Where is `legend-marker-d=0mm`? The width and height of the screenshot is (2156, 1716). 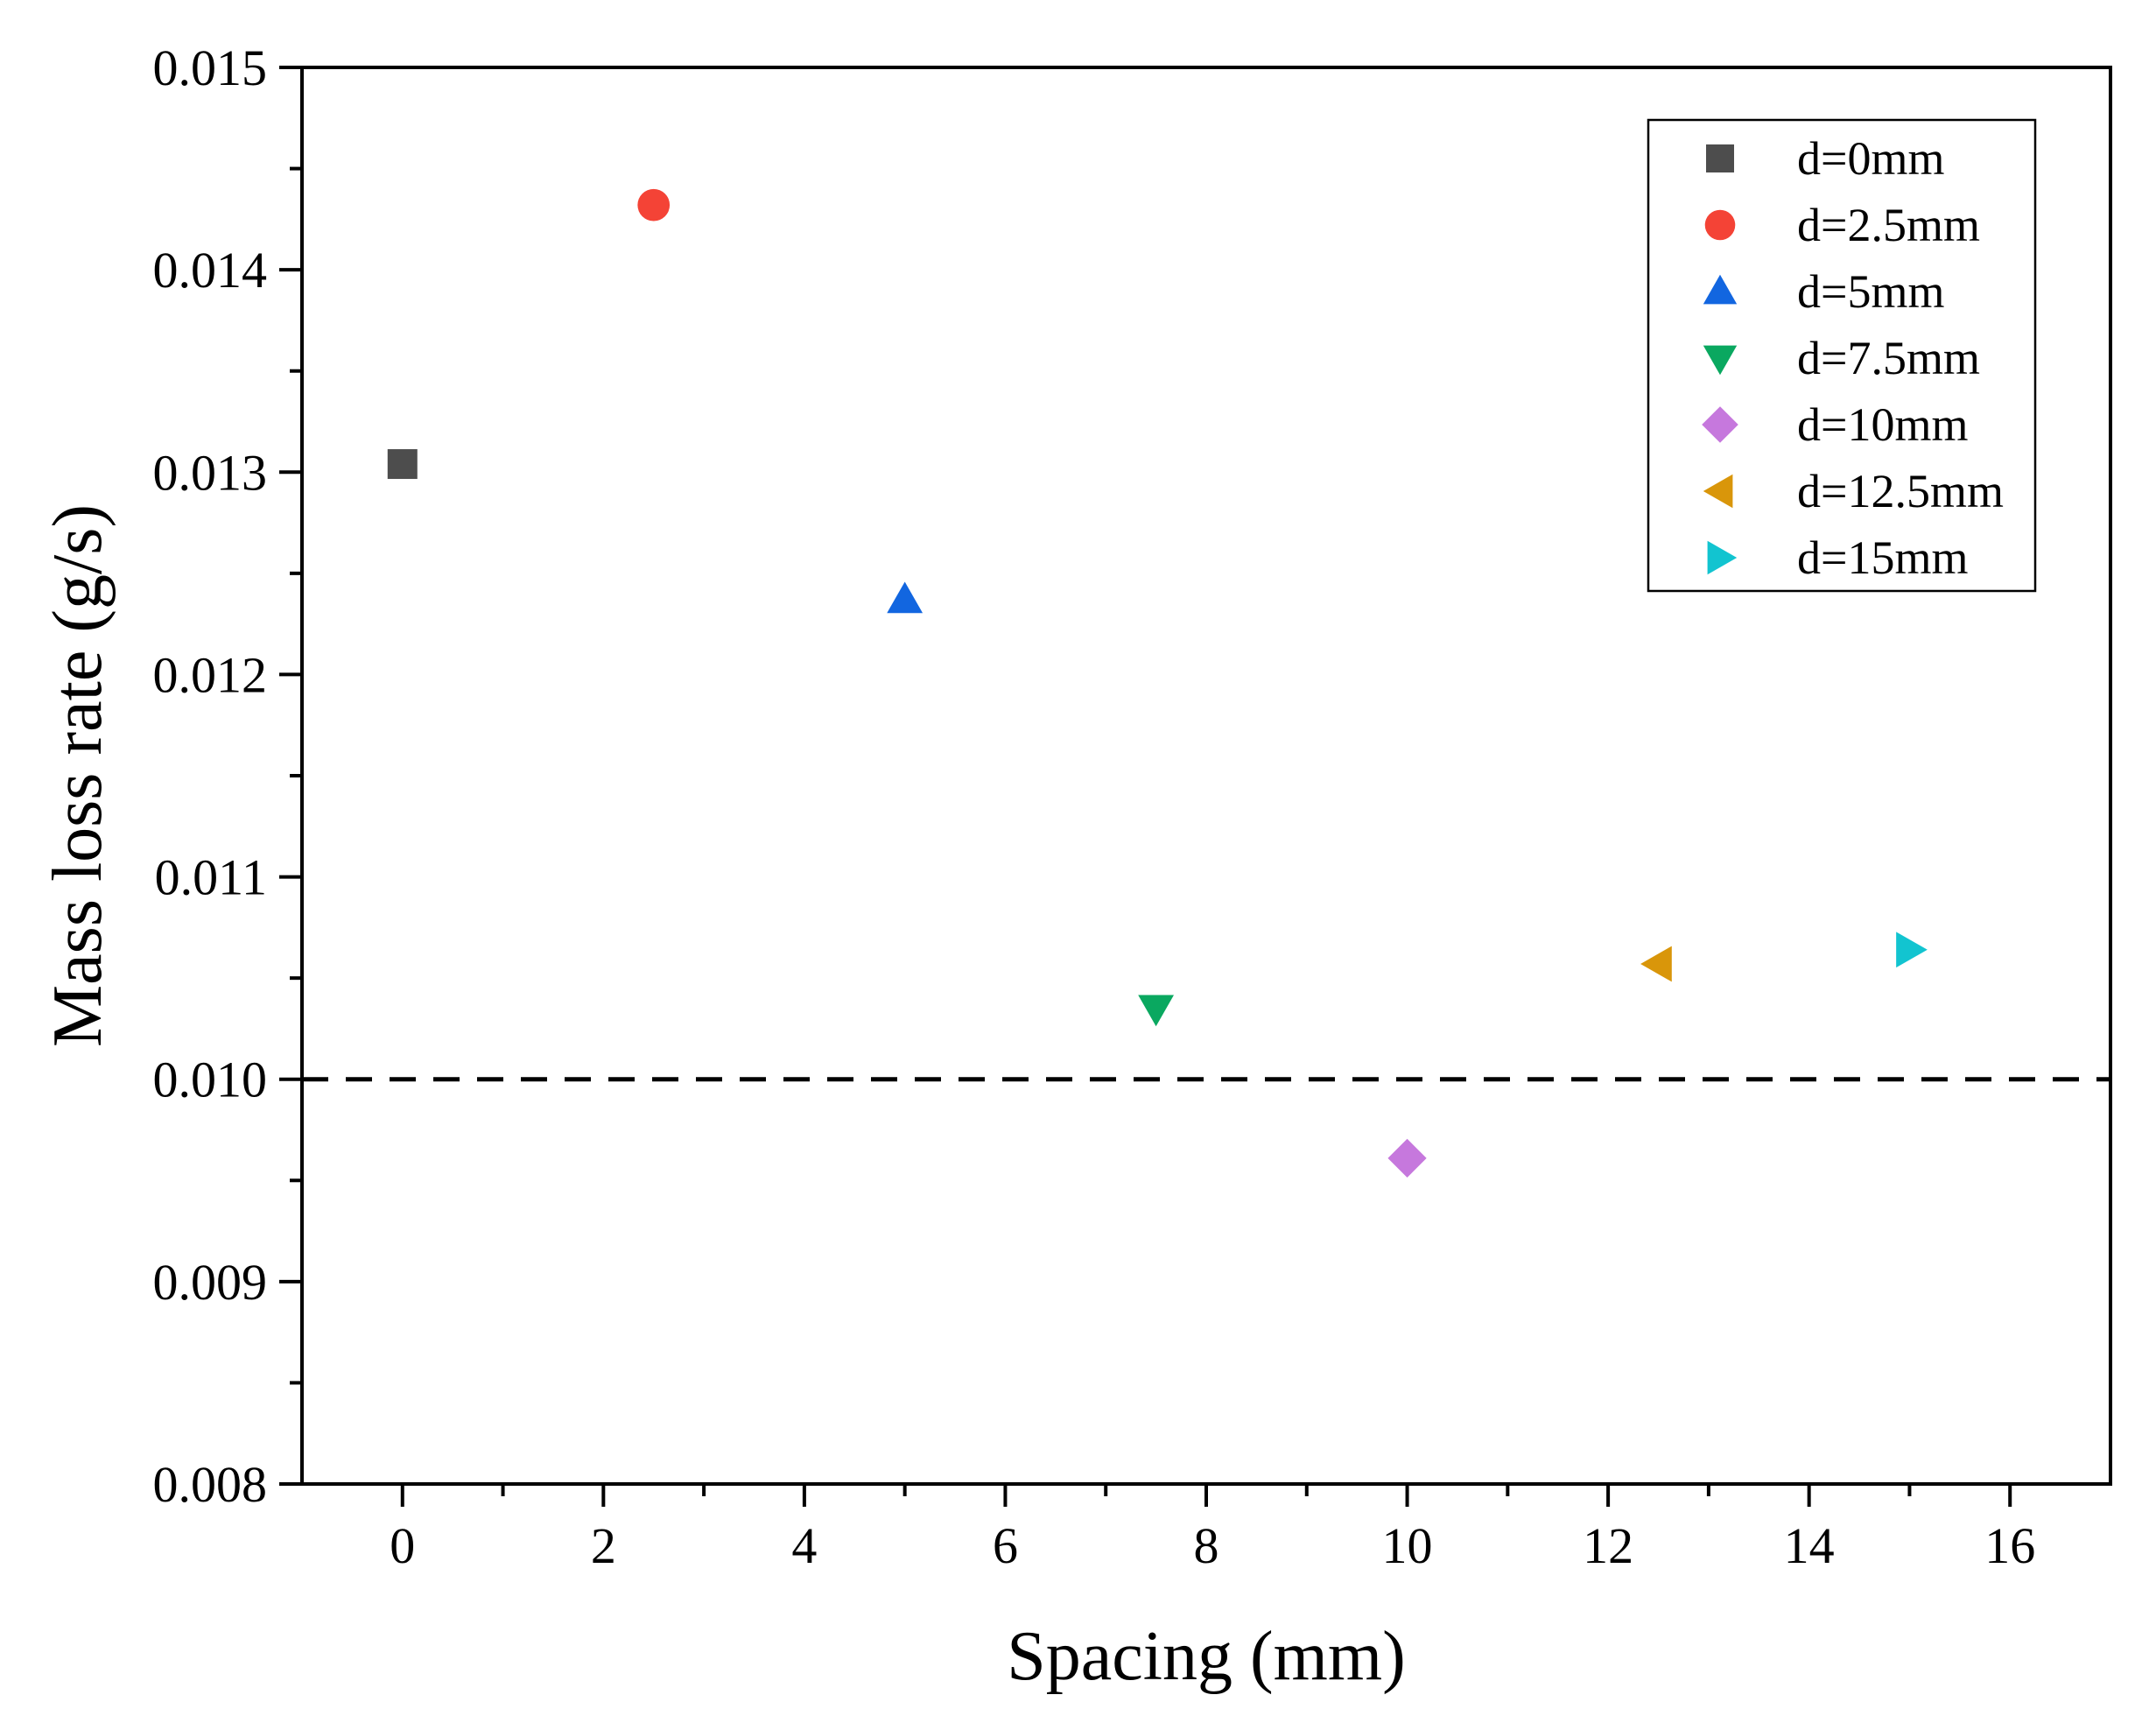
legend-marker-d=0mm is located at coordinates (1720, 158).